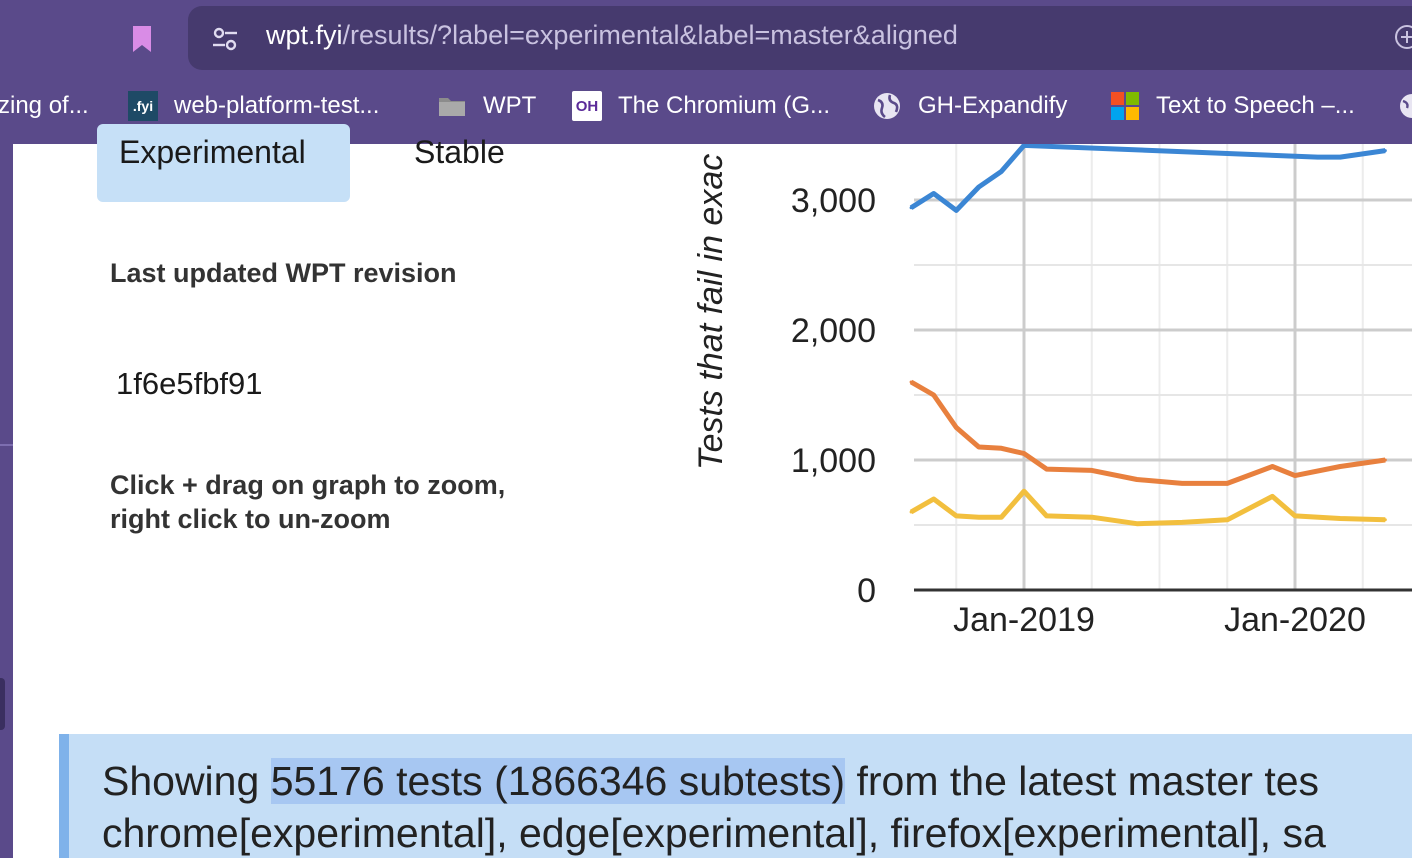 The width and height of the screenshot is (1412, 858). I want to click on summary-count: 55176 tests (1866346 subtests), so click(558, 781).